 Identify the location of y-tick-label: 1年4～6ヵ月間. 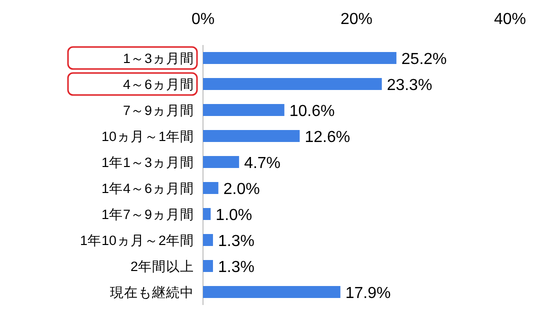
(147, 188).